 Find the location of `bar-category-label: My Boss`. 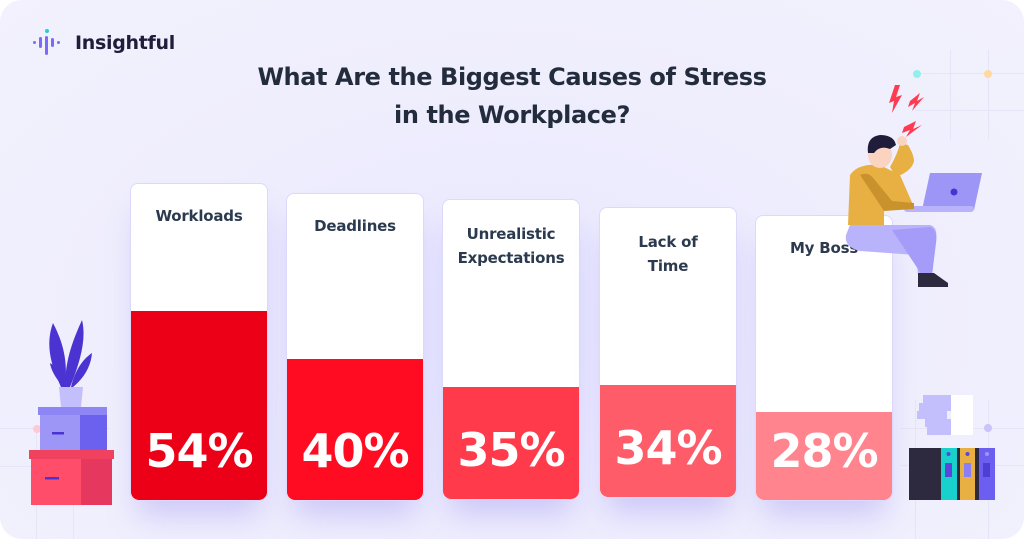

bar-category-label: My Boss is located at coordinates (824, 248).